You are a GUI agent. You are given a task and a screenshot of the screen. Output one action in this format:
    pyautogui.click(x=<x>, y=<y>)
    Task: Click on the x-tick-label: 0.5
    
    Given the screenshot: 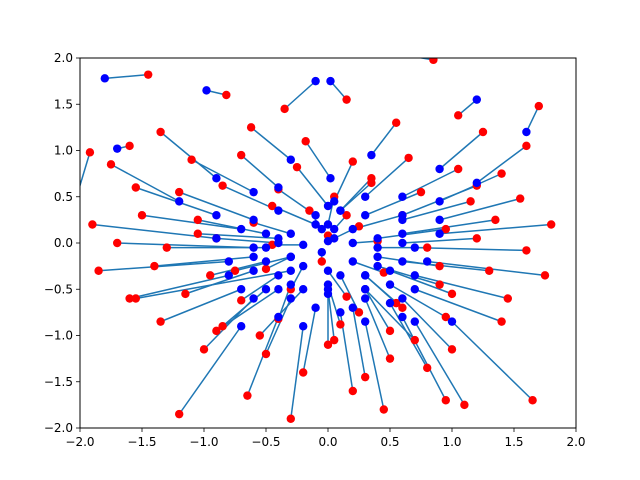 What is the action you would take?
    pyautogui.click(x=389, y=442)
    